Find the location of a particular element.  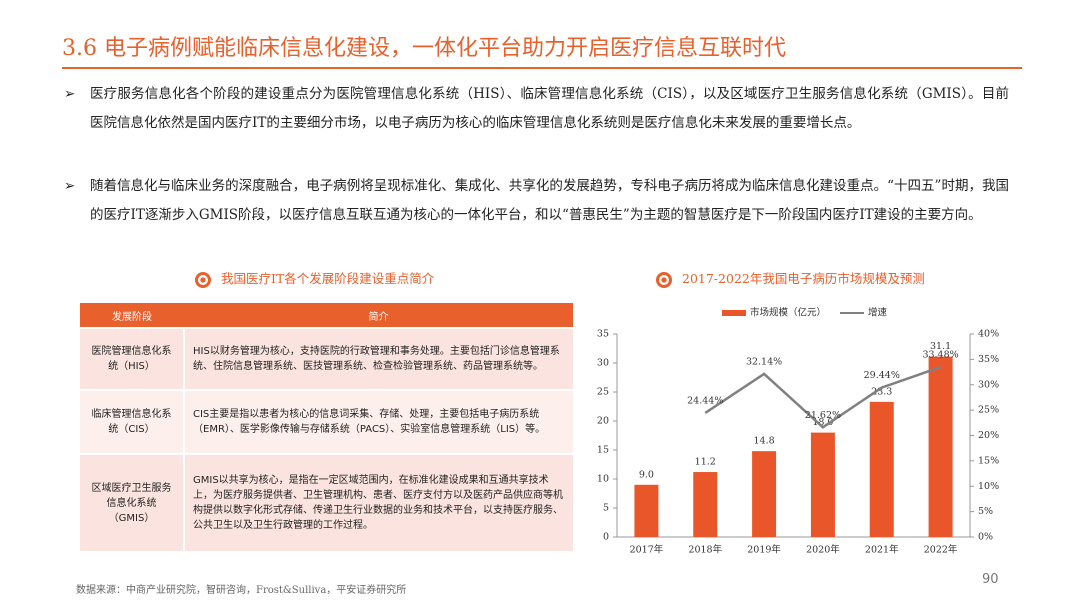

section-heading: 2017-2022年我国电子病历市场规模及预测 is located at coordinates (790, 278).